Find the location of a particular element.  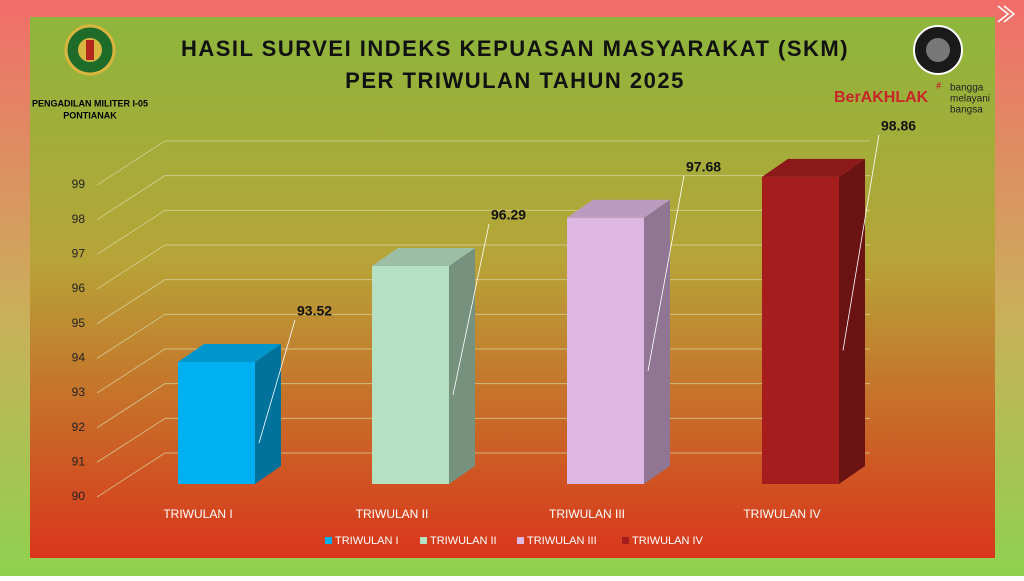

y-tick-label: 94 is located at coordinates (79, 358).